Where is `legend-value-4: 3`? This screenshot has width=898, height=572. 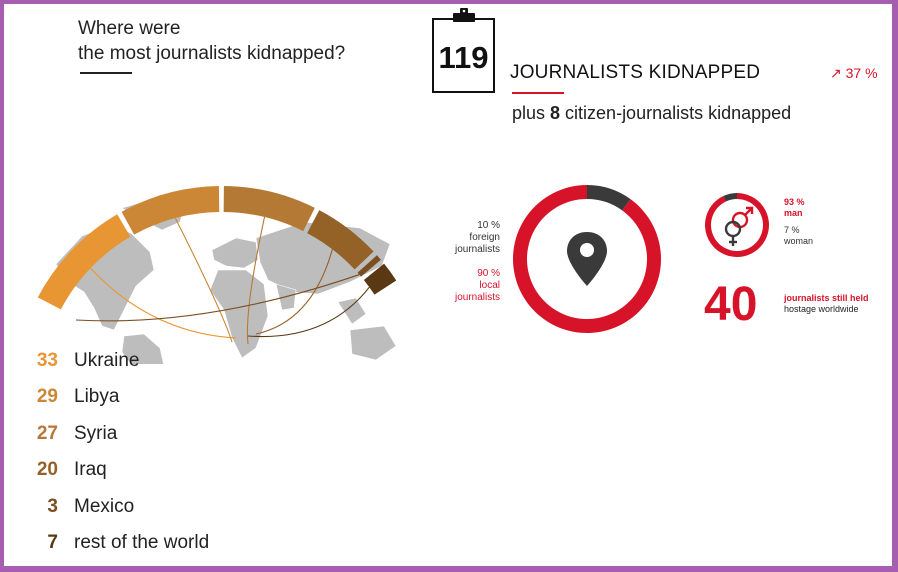 legend-value-4: 3 is located at coordinates (52, 506).